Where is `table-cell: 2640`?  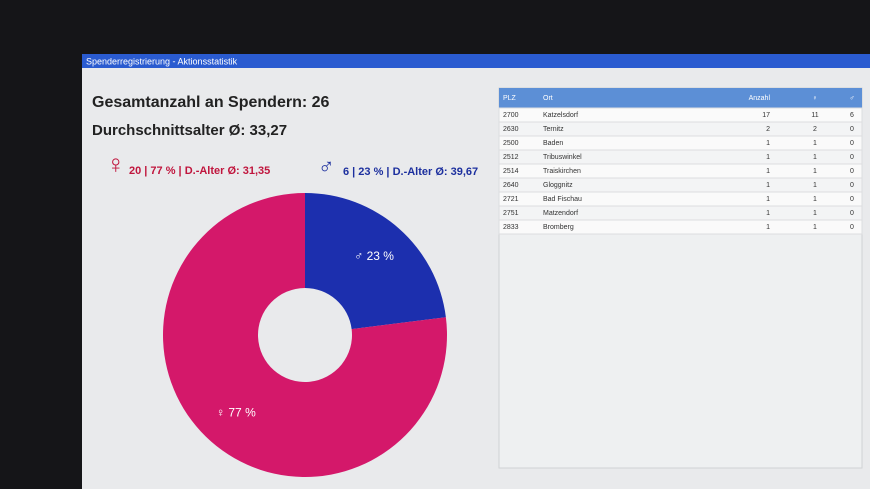 table-cell: 2640 is located at coordinates (511, 185).